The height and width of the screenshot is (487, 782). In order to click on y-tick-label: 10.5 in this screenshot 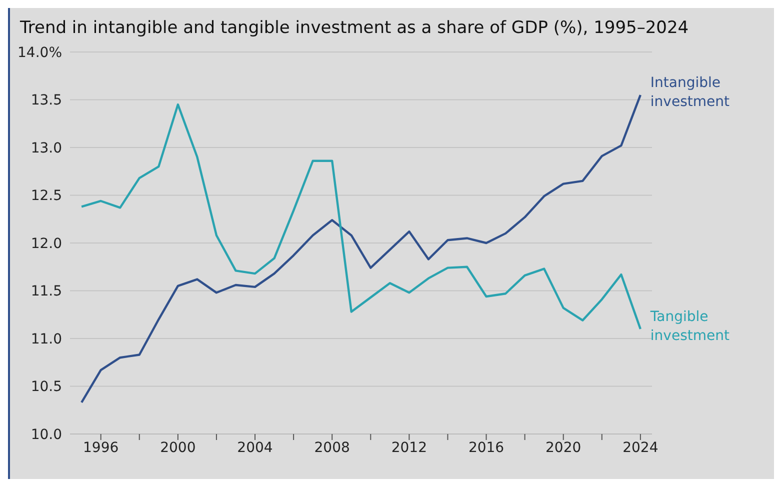, I will do `click(46, 387)`.